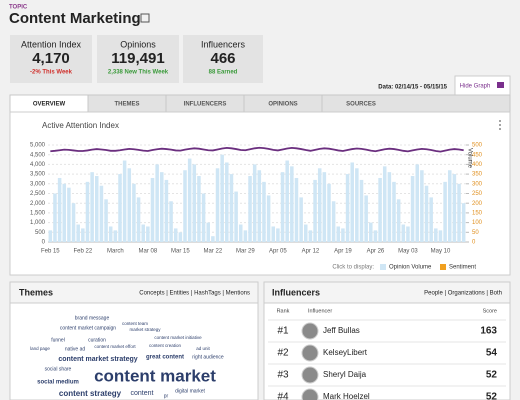 The image size is (520, 400). What do you see at coordinates (58, 340) in the screenshot?
I see `theme-word: funnel` at bounding box center [58, 340].